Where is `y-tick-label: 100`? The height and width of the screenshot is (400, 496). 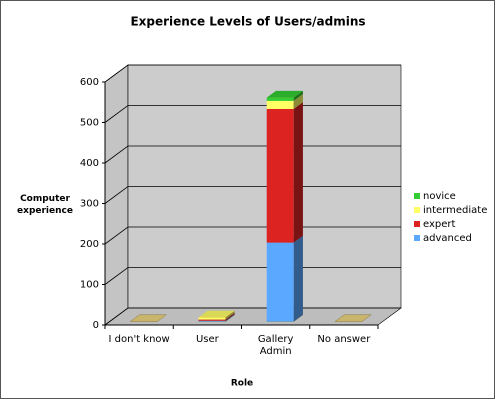
y-tick-label: 100 is located at coordinates (89, 285).